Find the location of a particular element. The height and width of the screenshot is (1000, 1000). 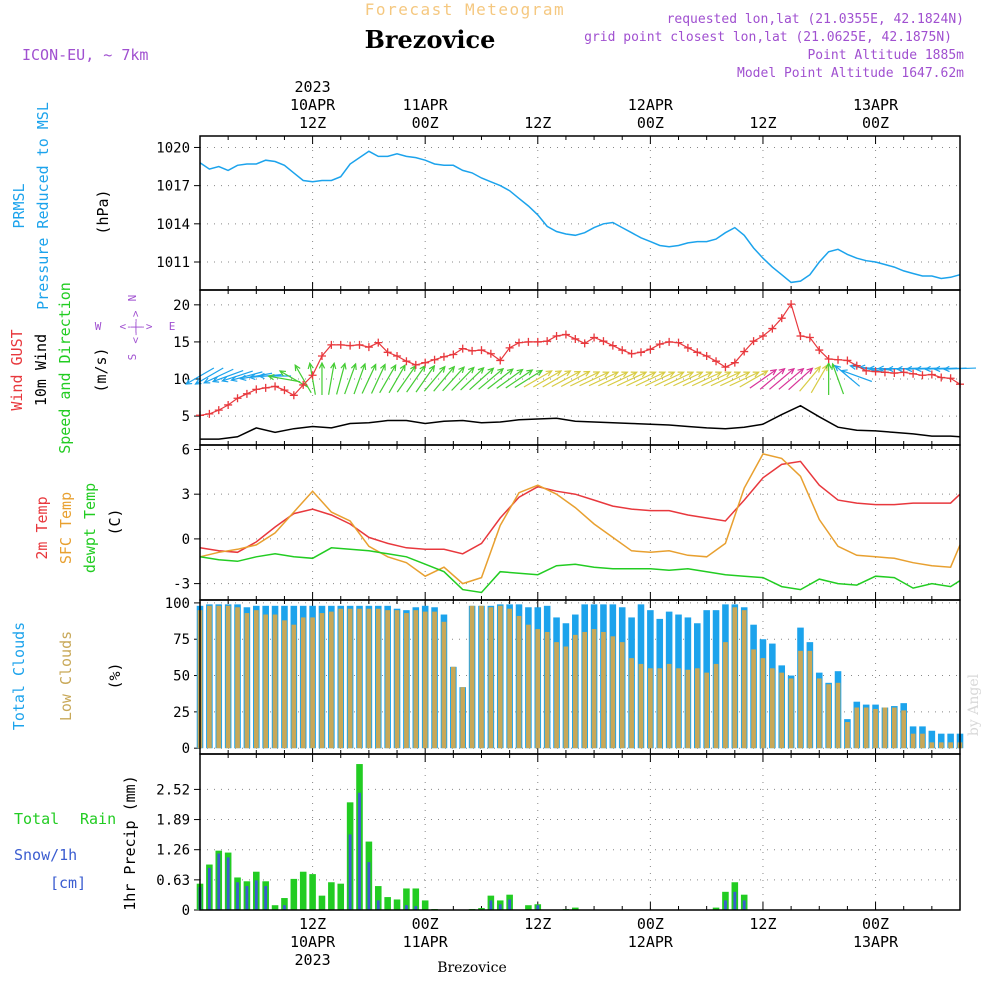

precip-ytick-label: 1.89 is located at coordinates (173, 821).